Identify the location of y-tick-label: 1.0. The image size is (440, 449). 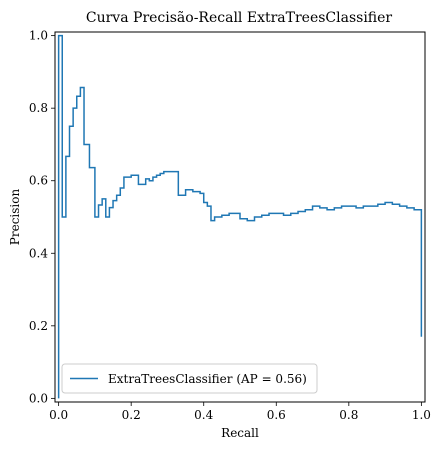
(38, 36).